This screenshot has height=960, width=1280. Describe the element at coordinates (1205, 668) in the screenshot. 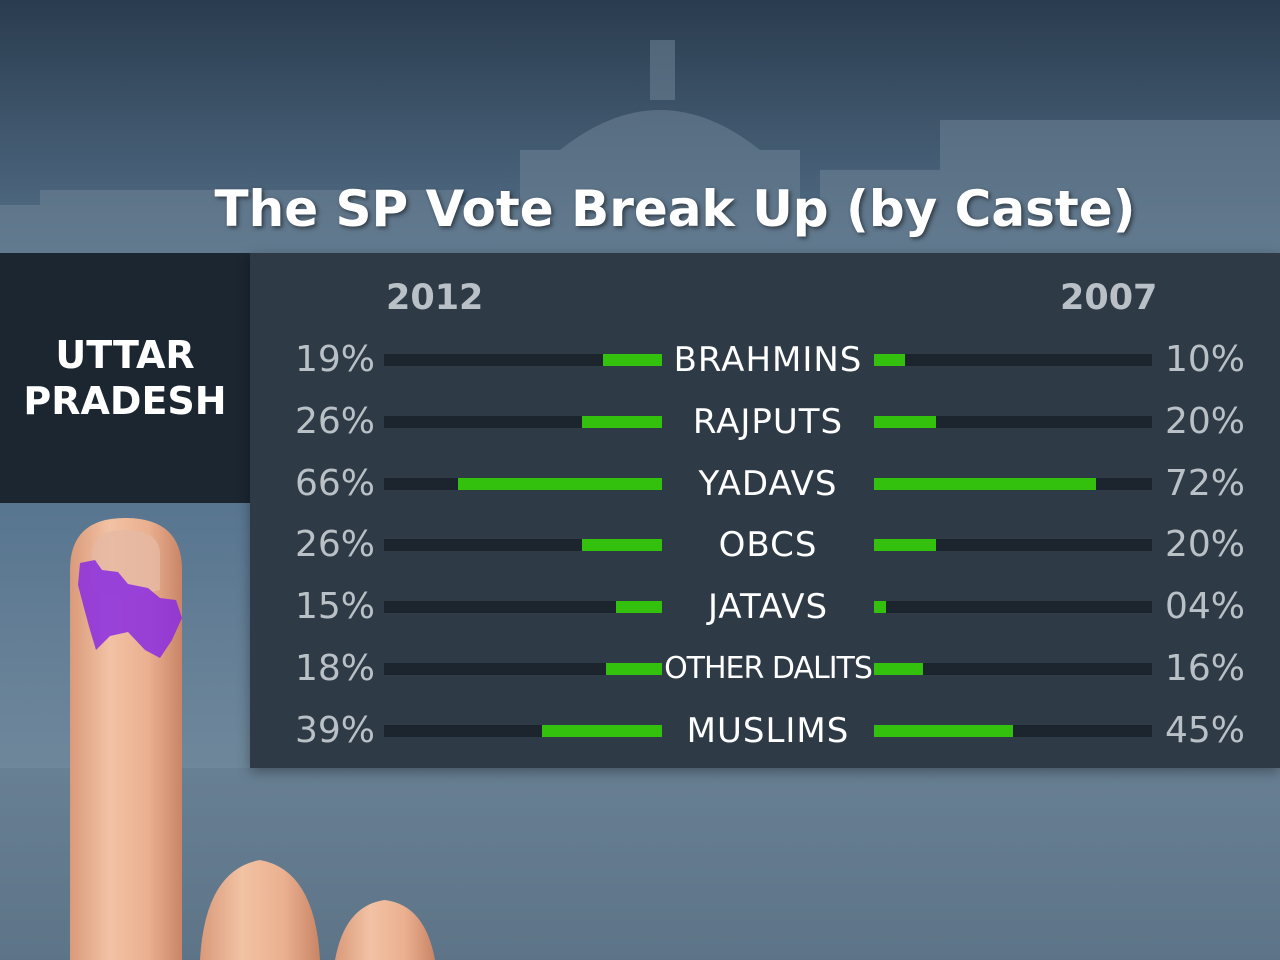

I see `pct-2007-label: 16%` at that location.